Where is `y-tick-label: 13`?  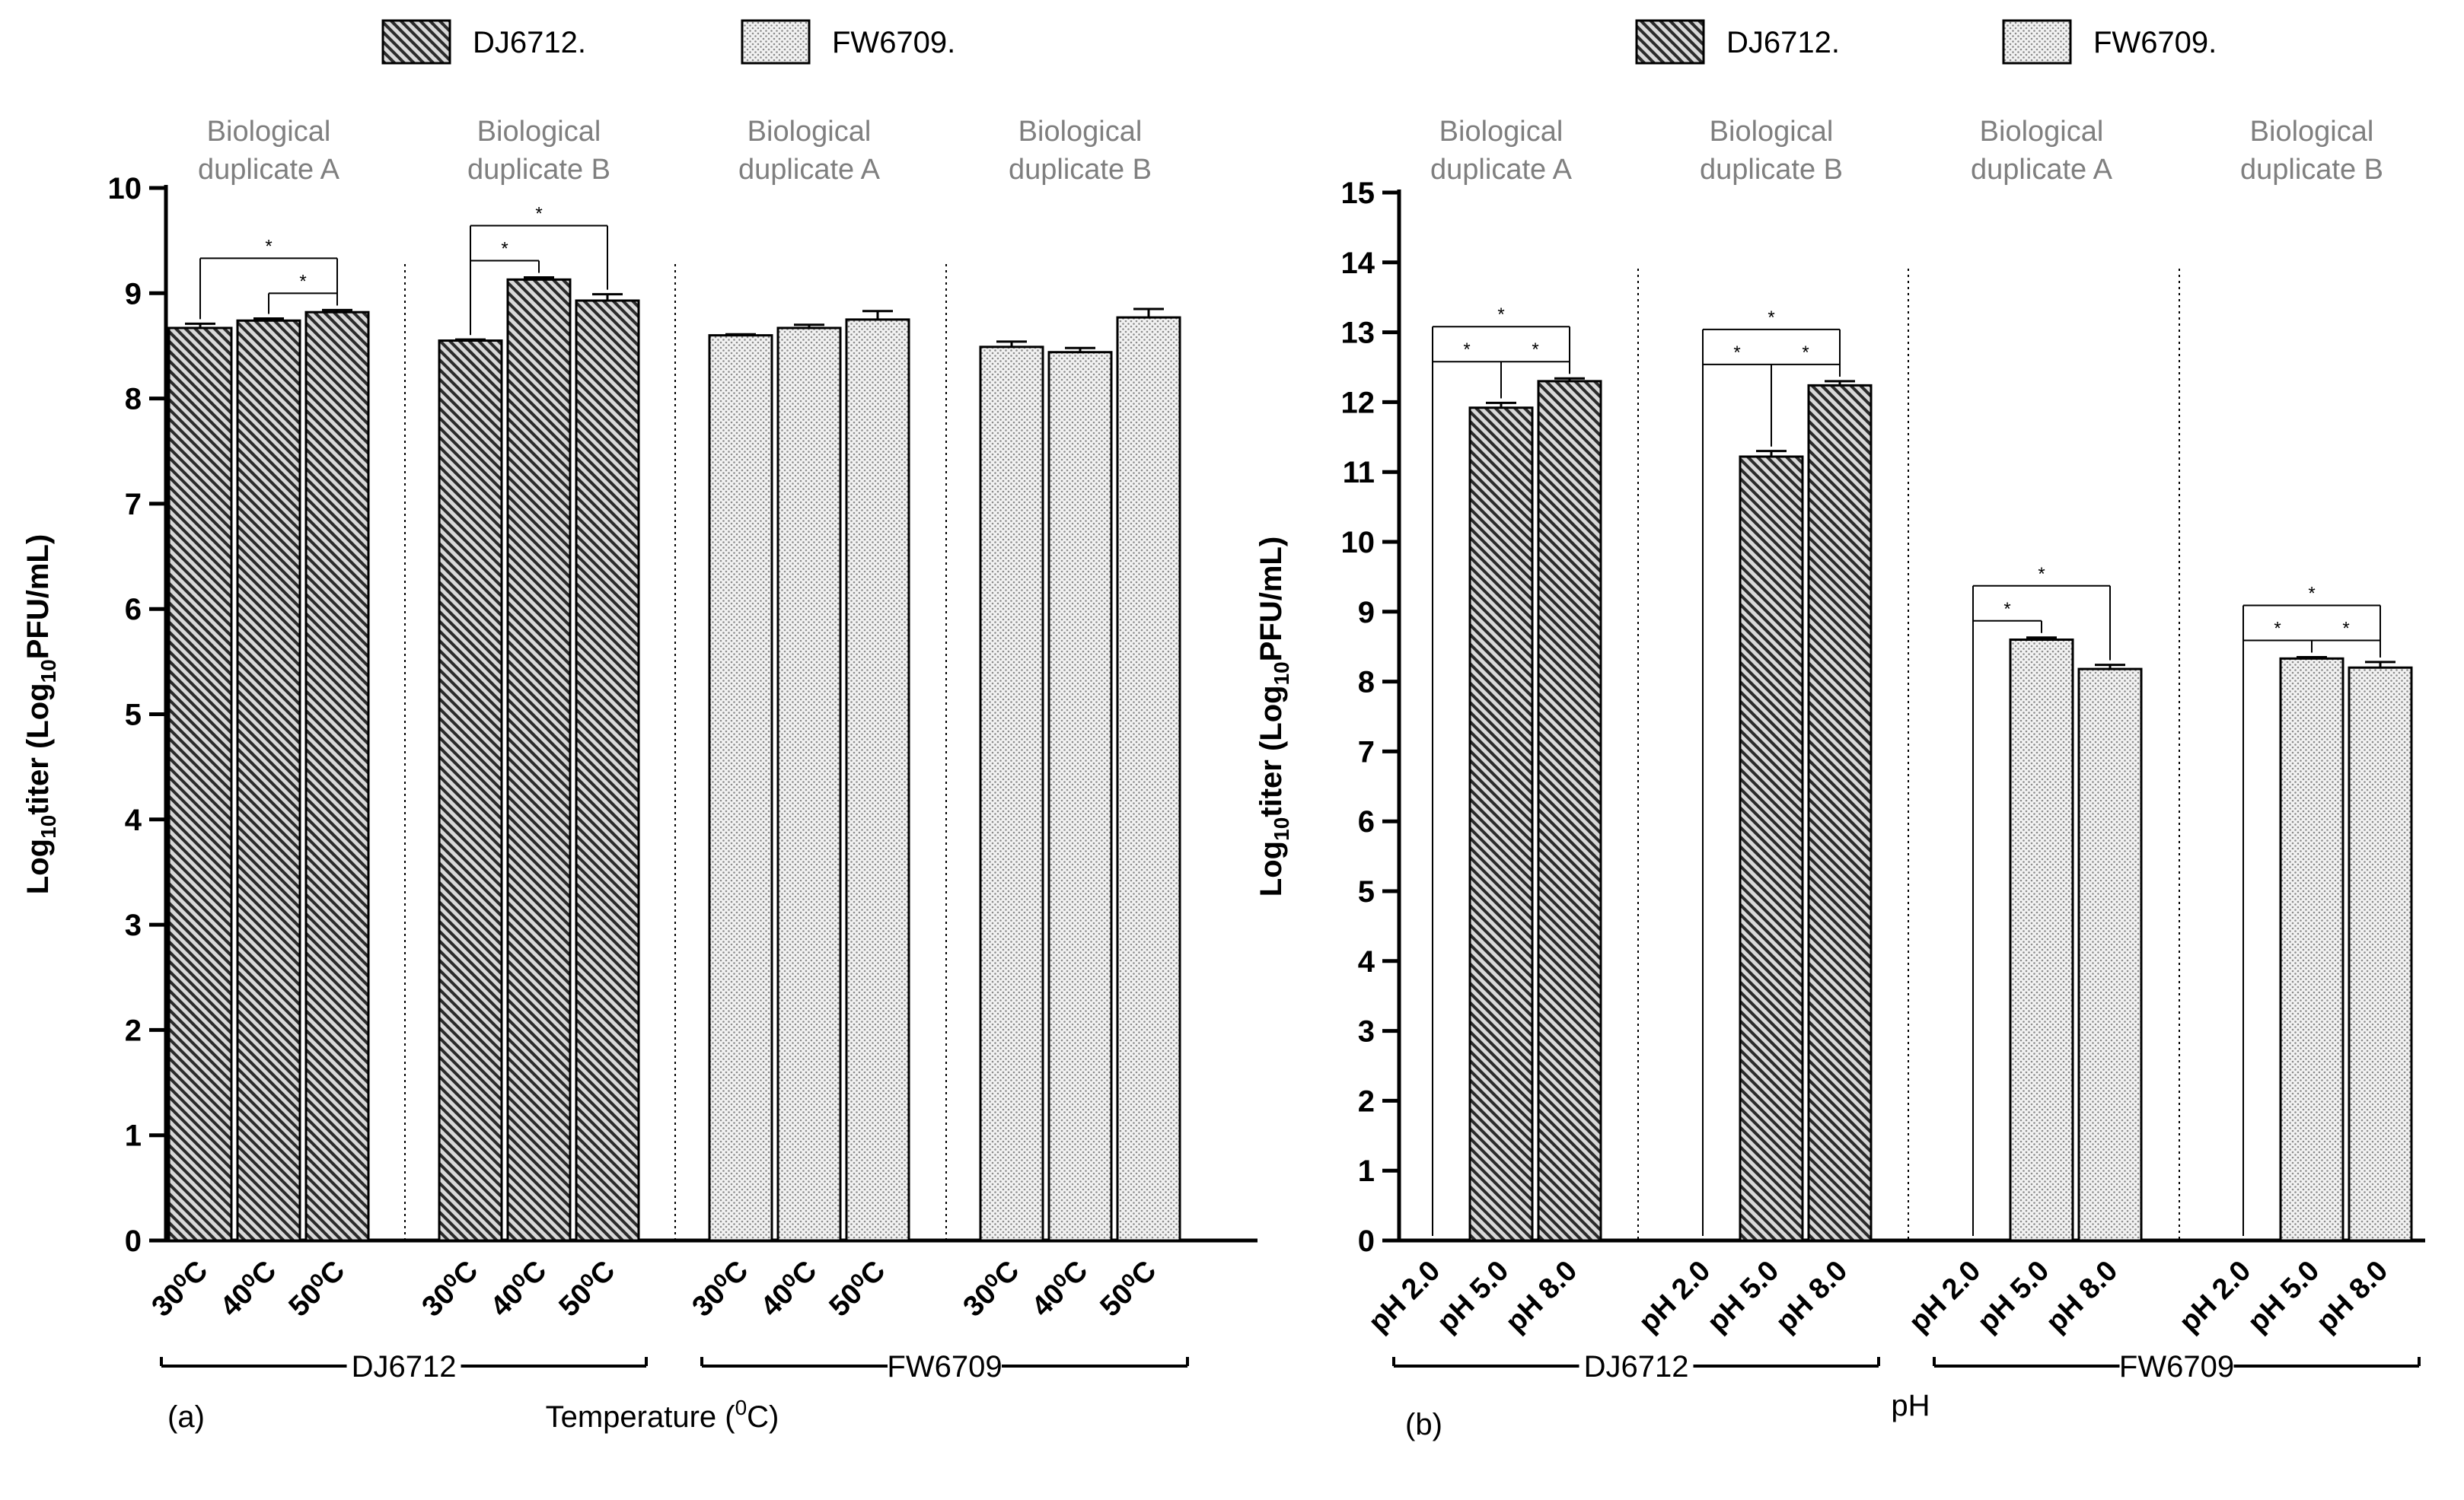
y-tick-label: 13 is located at coordinates (1358, 333).